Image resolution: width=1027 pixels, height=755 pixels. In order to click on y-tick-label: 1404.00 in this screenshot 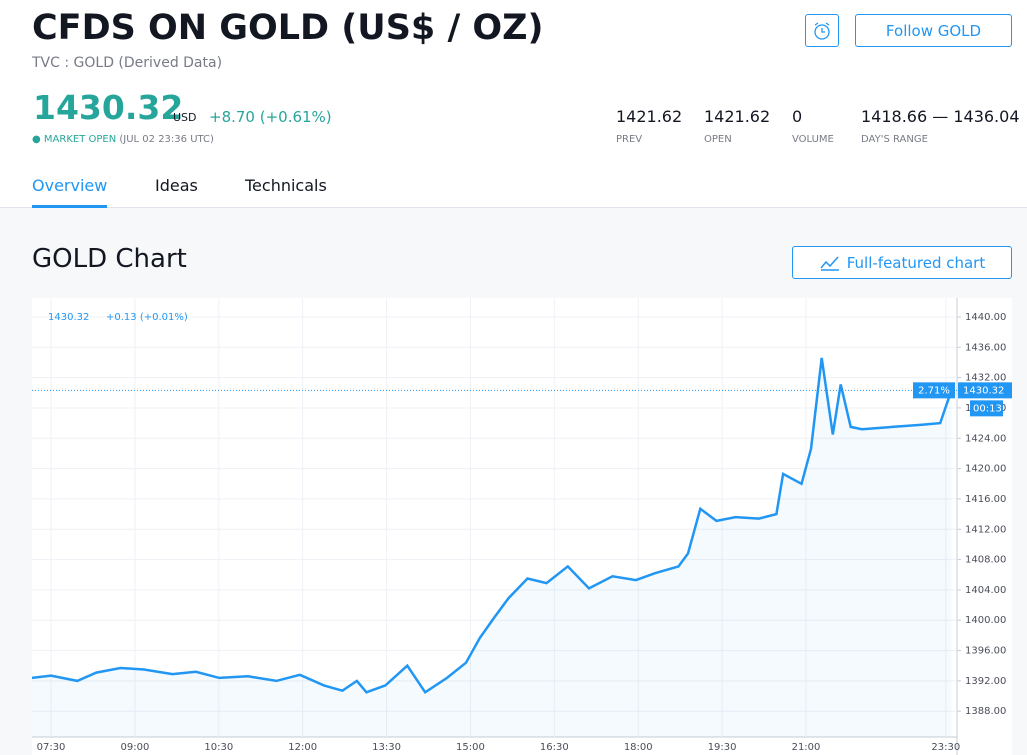, I will do `click(985, 590)`.